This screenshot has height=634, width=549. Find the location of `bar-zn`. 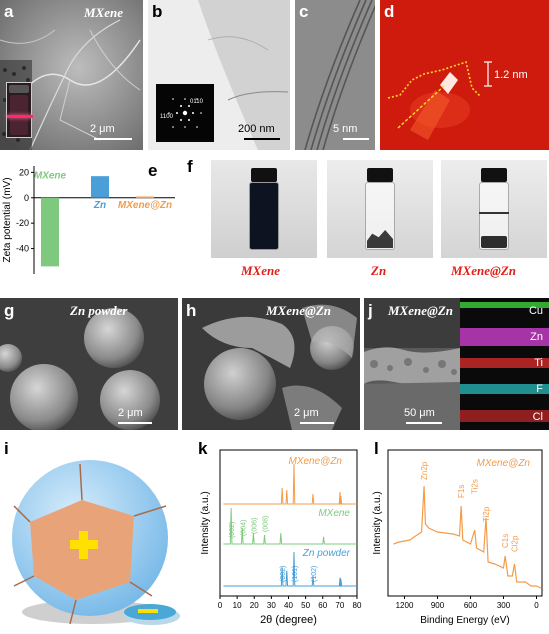

bar-zn is located at coordinates (100, 187).